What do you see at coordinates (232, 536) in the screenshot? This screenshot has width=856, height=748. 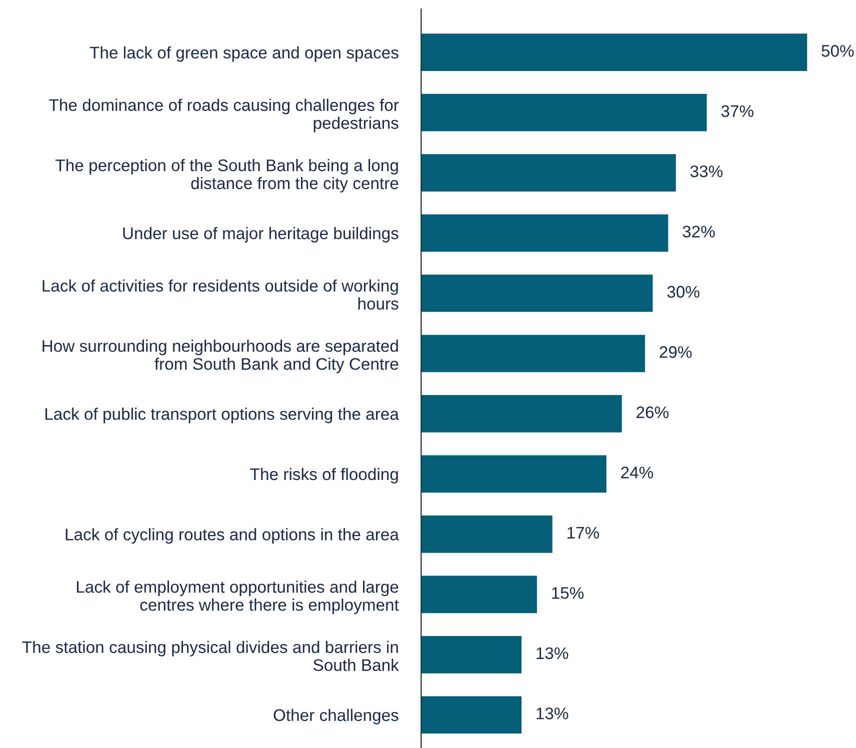 I see `y-tick-label: Lack of cycling routes and options in the area` at bounding box center [232, 536].